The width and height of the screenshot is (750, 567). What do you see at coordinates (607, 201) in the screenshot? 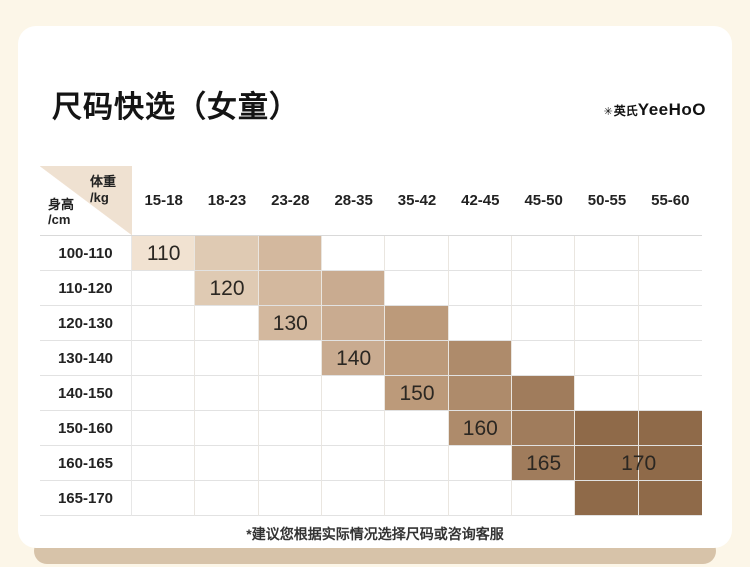
I see `weight-col-header: 50-55` at bounding box center [607, 201].